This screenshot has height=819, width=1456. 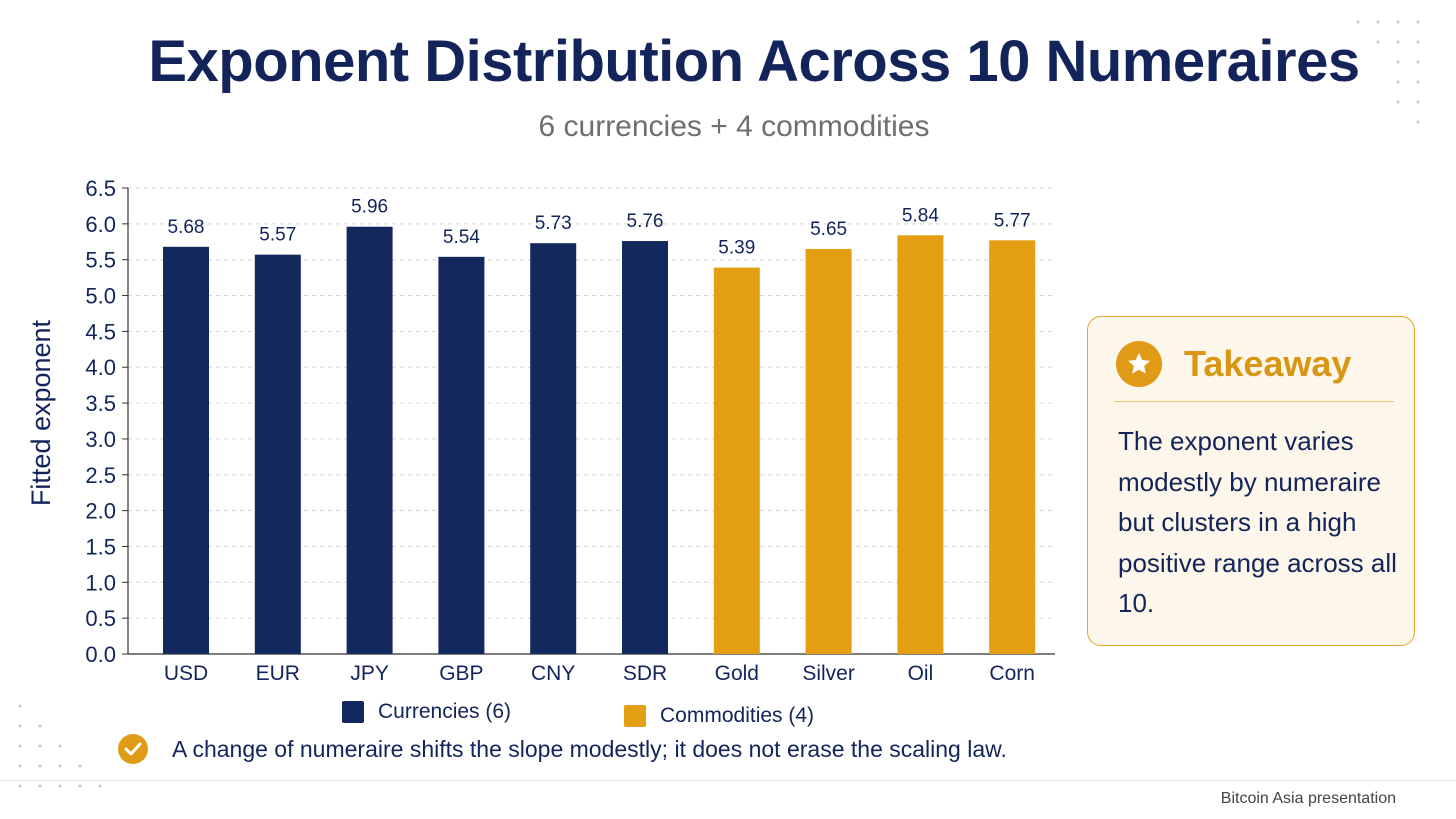 What do you see at coordinates (645, 221) in the screenshot?
I see `data-label-sdr: 5.76` at bounding box center [645, 221].